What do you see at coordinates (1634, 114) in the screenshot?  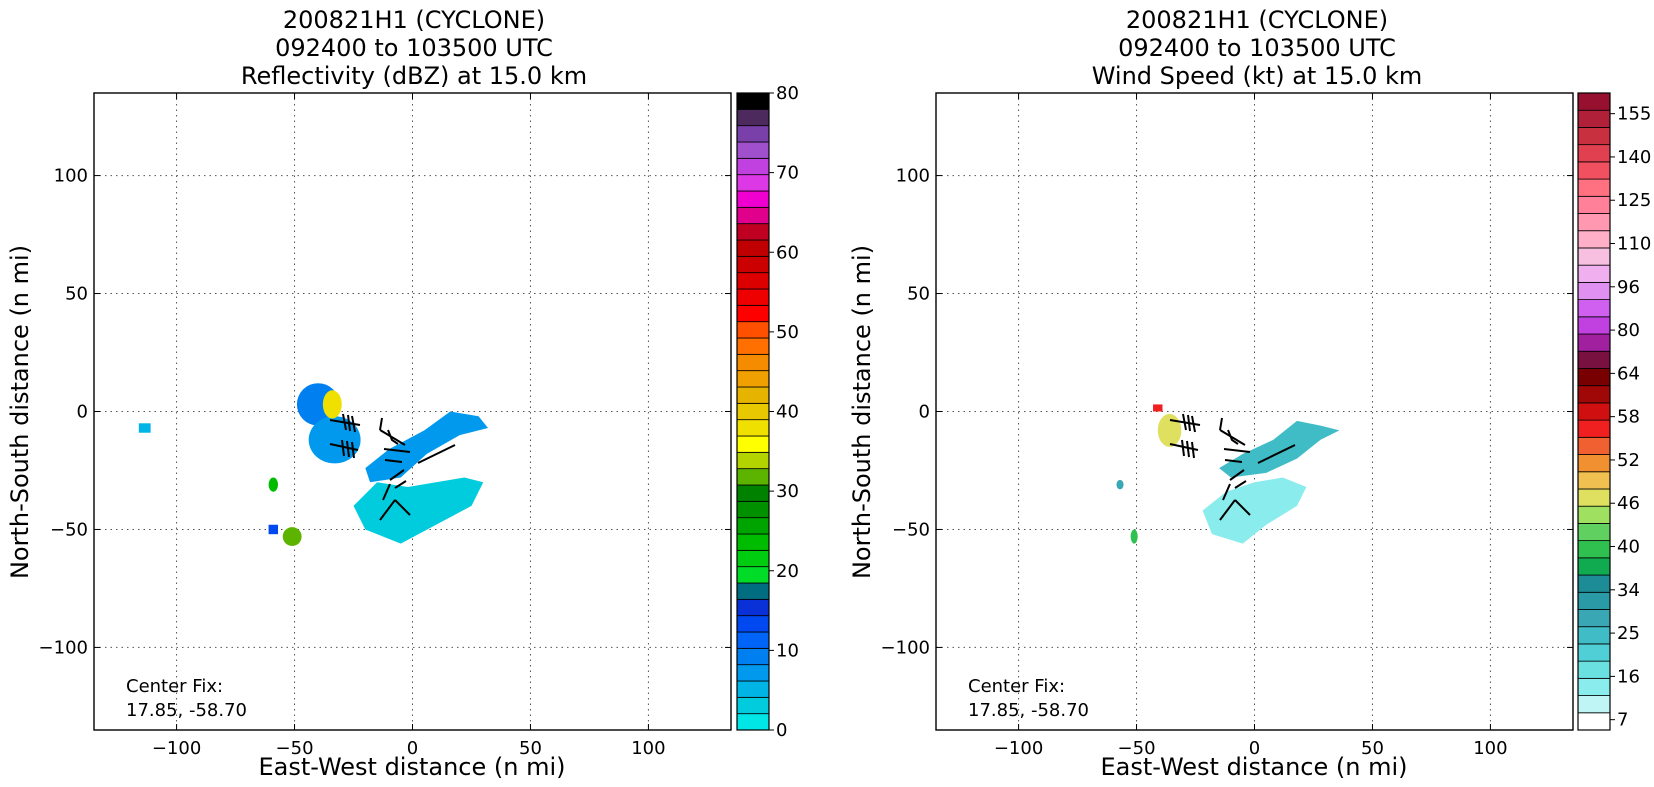 I see `colorbar-tick-label: 155` at bounding box center [1634, 114].